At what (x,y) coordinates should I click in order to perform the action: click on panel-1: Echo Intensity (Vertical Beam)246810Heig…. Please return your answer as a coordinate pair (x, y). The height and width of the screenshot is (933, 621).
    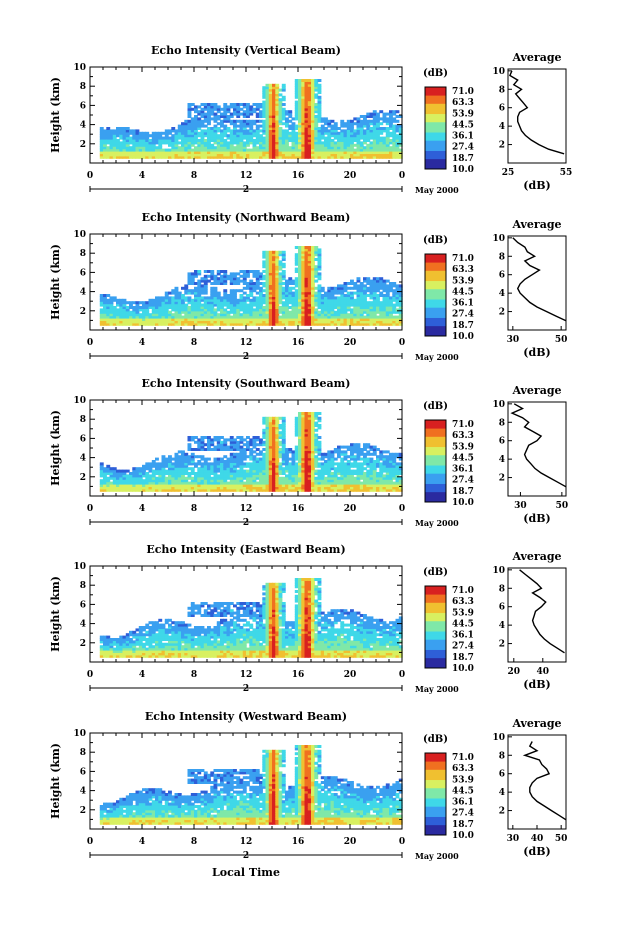
    Looking at the image, I should click on (310, 119).